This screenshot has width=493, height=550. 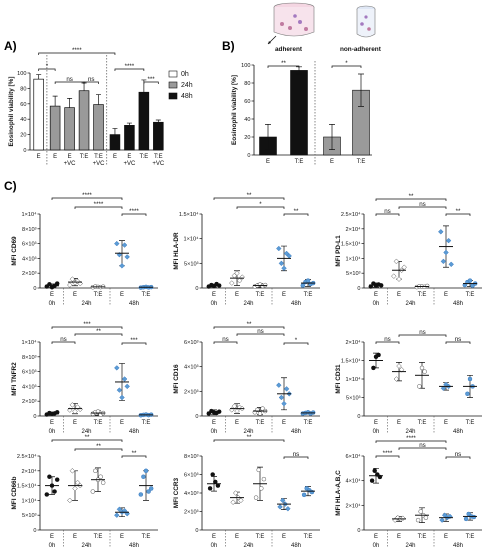 I want to click on panel-b-label: B), so click(x=228, y=46).